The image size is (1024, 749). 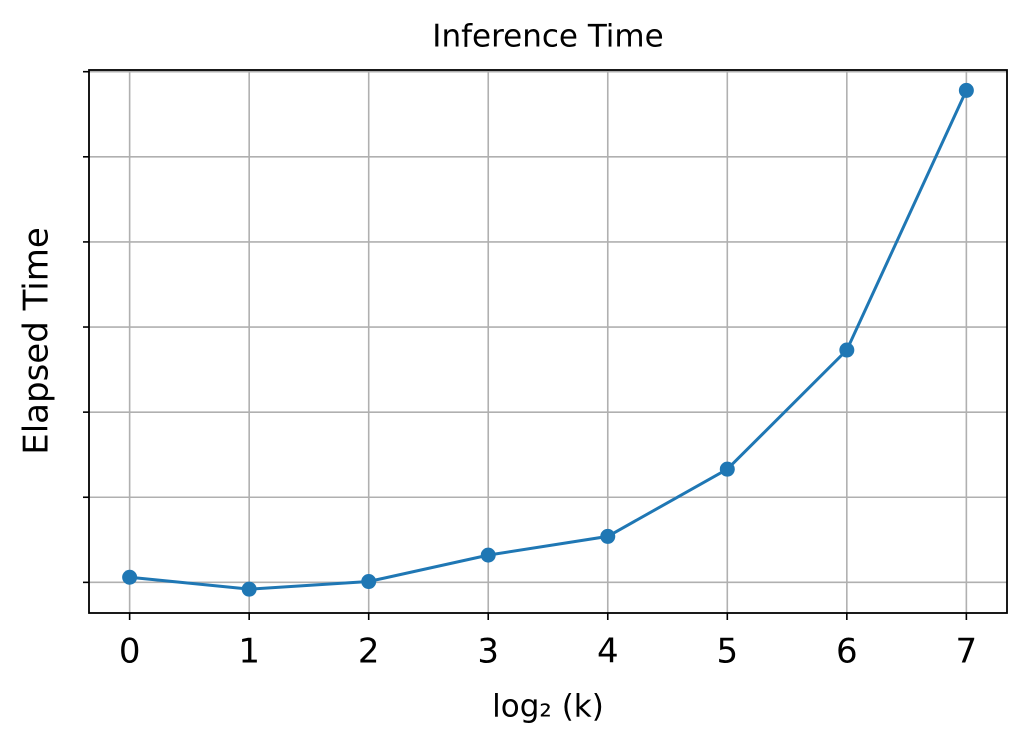 What do you see at coordinates (548, 707) in the screenshot?
I see `x-axis-label: log₂ (k)` at bounding box center [548, 707].